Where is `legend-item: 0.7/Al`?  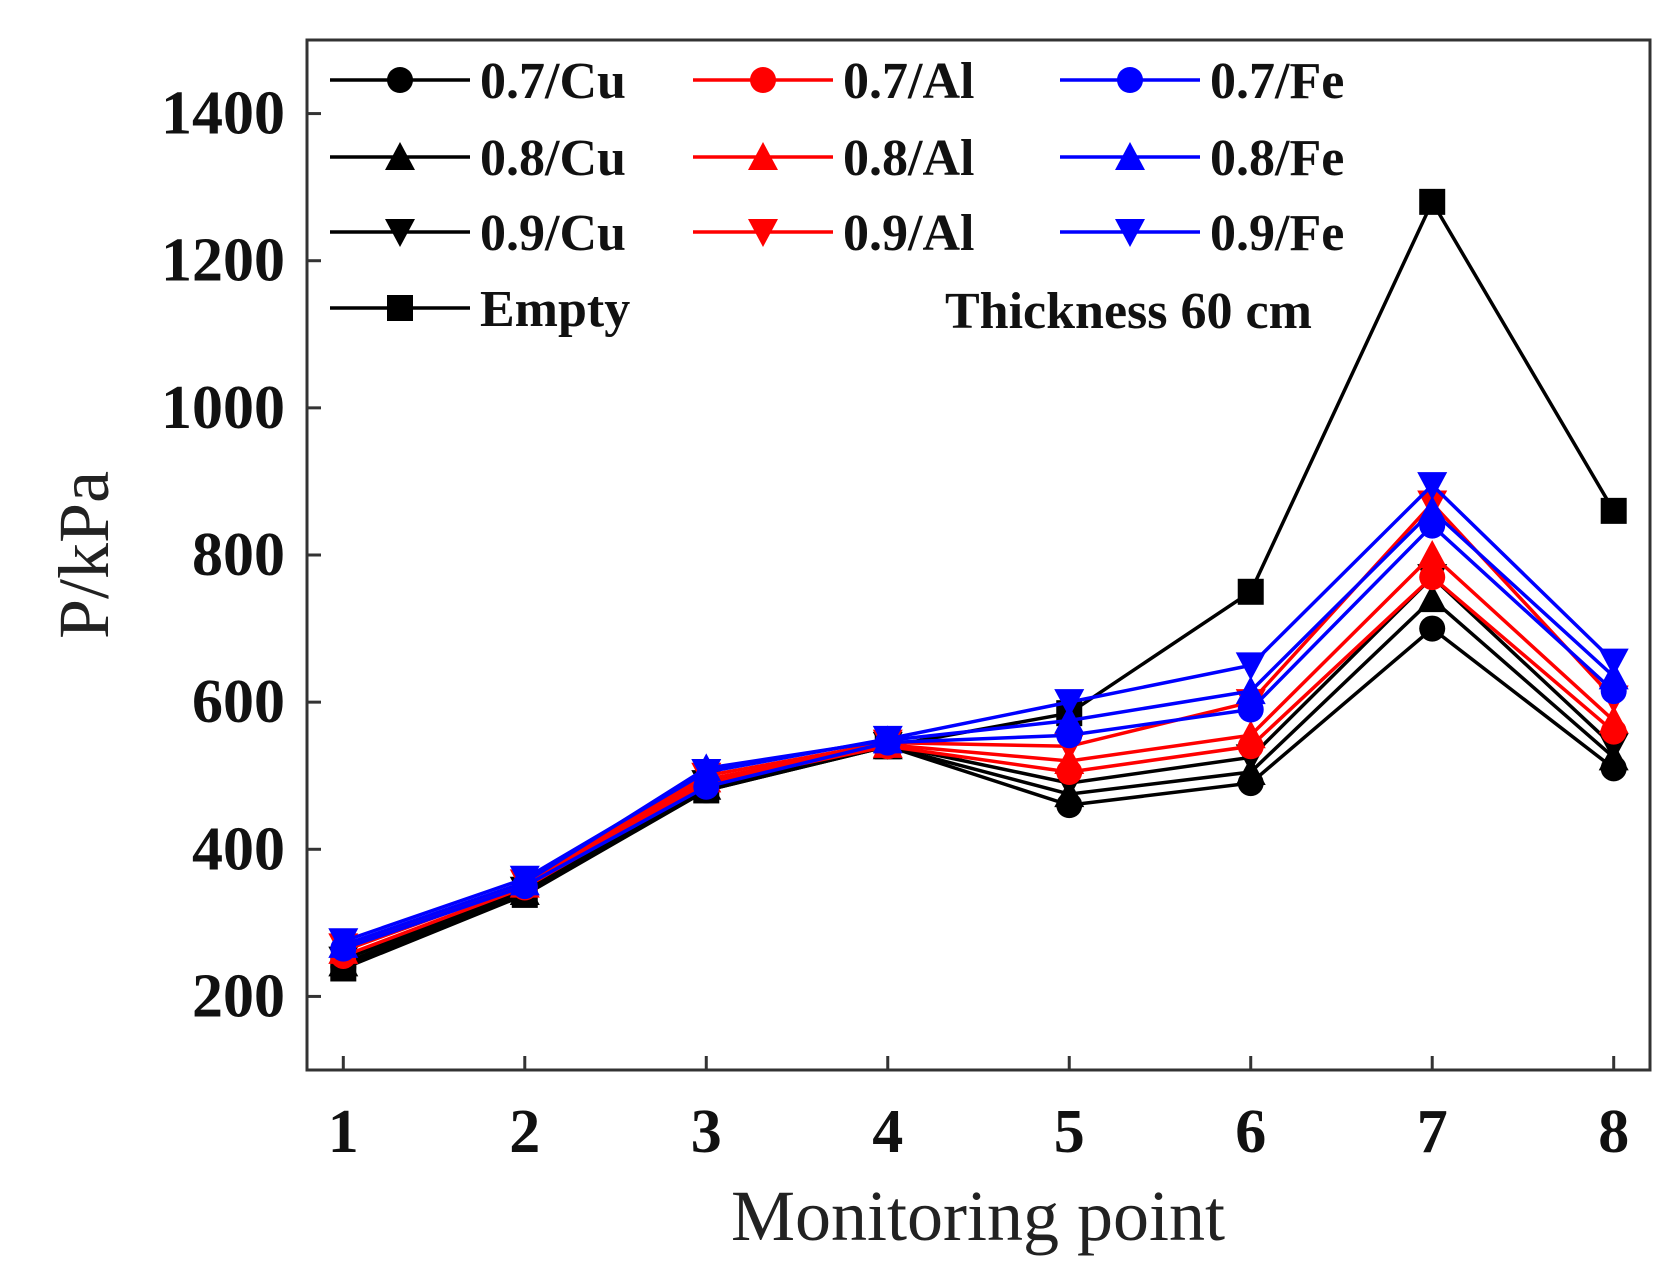
legend-item: 0.7/Al is located at coordinates (833, 81).